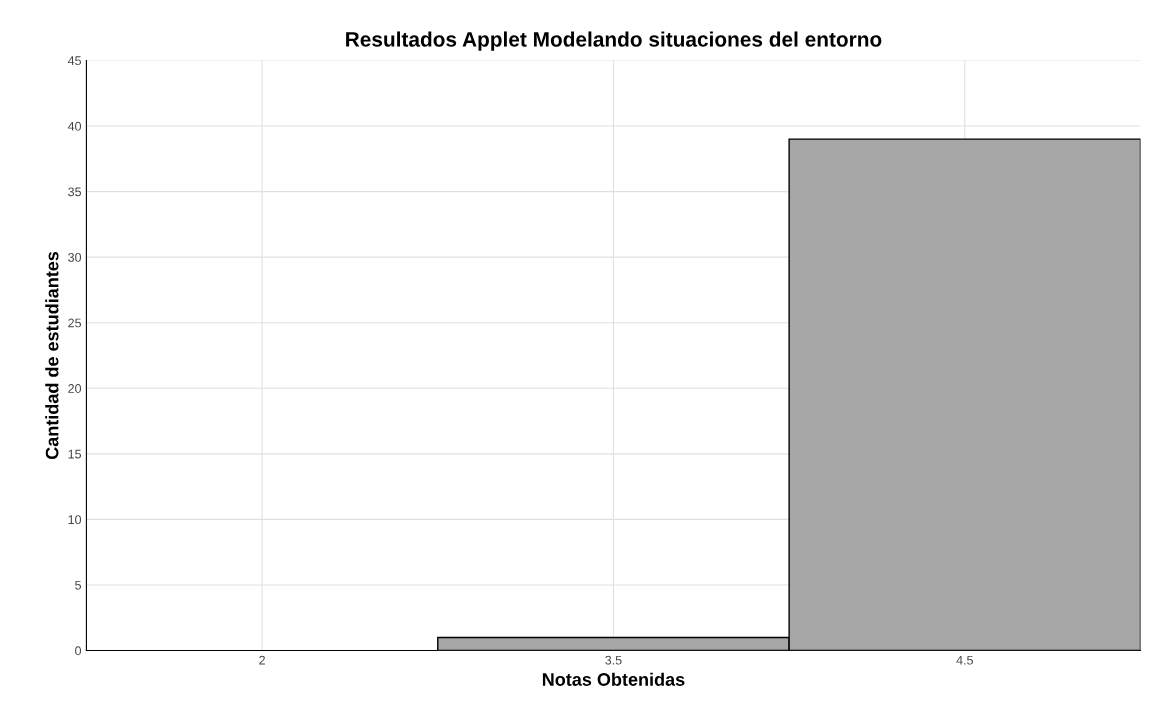 This screenshot has height=711, width=1152. Describe the element at coordinates (74, 61) in the screenshot. I see `y-tick-label: 45` at that location.